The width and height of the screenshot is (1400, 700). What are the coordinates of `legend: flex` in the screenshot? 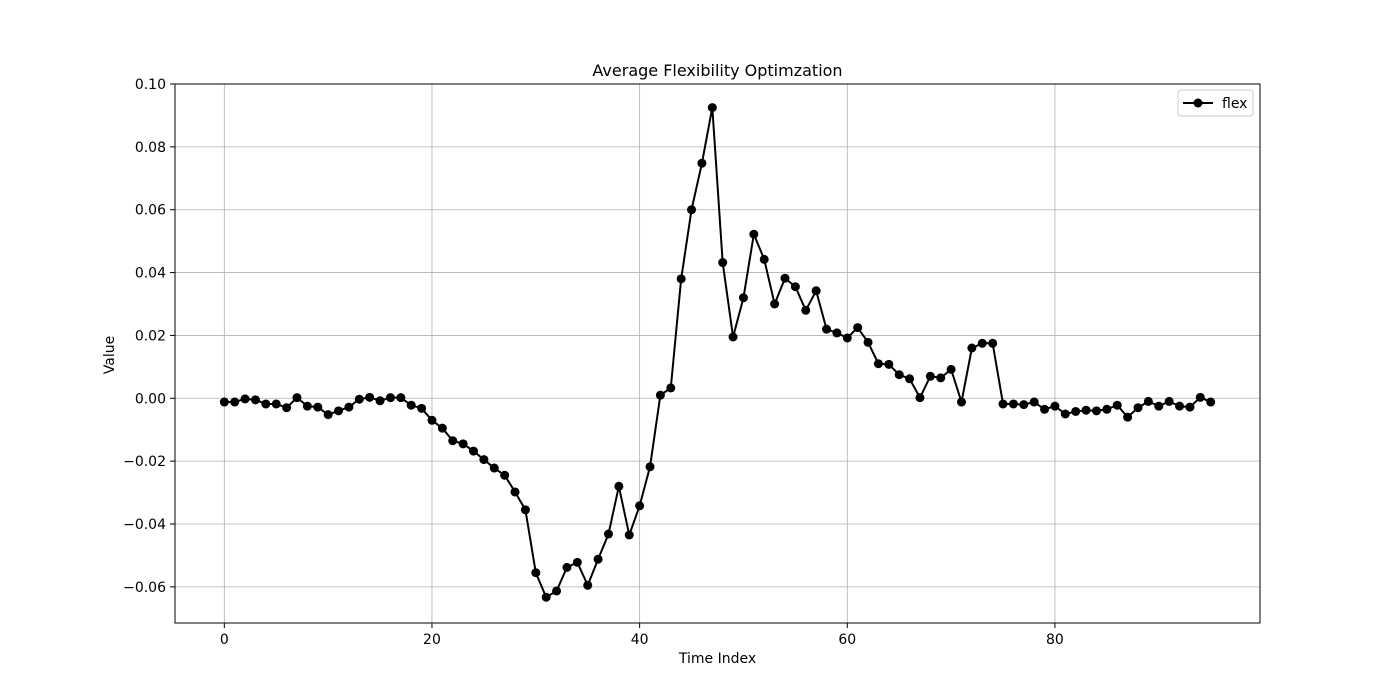 It's located at (1215, 103).